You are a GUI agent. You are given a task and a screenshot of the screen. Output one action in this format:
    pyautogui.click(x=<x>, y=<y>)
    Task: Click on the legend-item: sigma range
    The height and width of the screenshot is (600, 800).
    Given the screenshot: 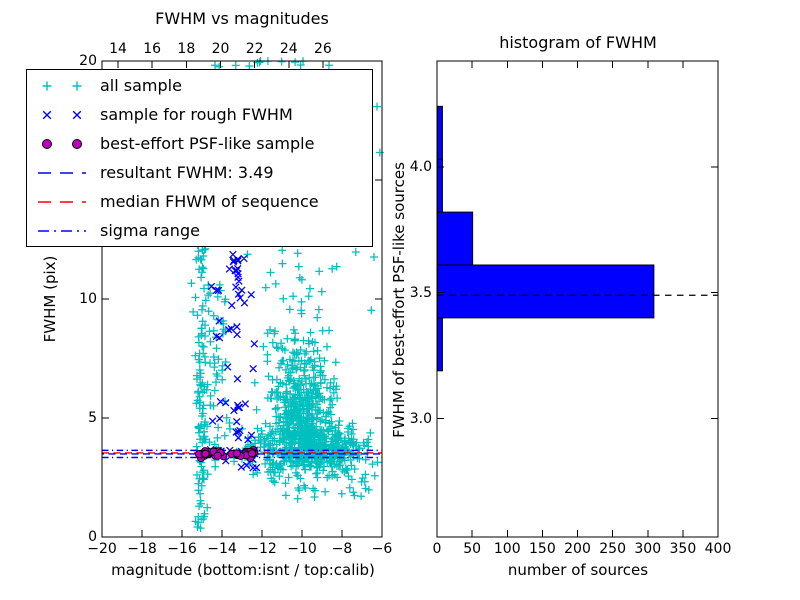 What is the action you would take?
    pyautogui.click(x=199, y=230)
    